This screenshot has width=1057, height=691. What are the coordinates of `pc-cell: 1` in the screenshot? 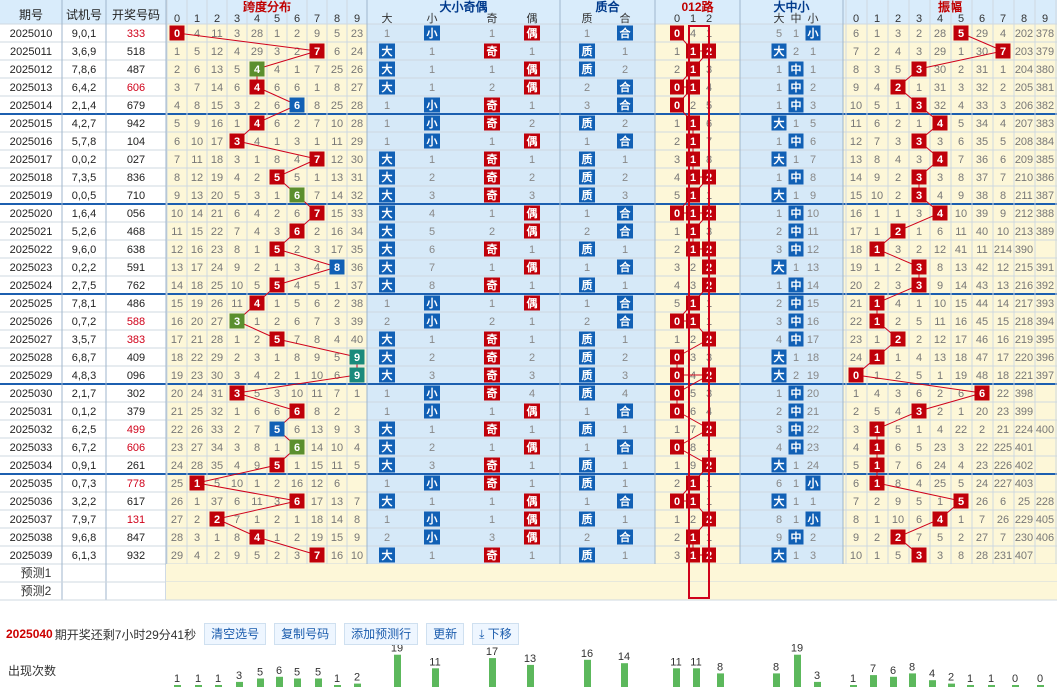 It's located at (587, 142).